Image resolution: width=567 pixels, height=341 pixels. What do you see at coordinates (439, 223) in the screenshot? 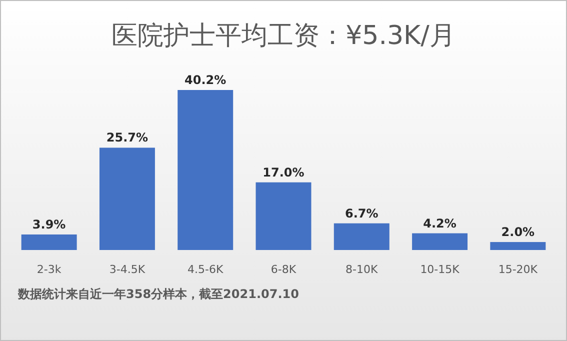
I see `data-label: 4.2%` at bounding box center [439, 223].